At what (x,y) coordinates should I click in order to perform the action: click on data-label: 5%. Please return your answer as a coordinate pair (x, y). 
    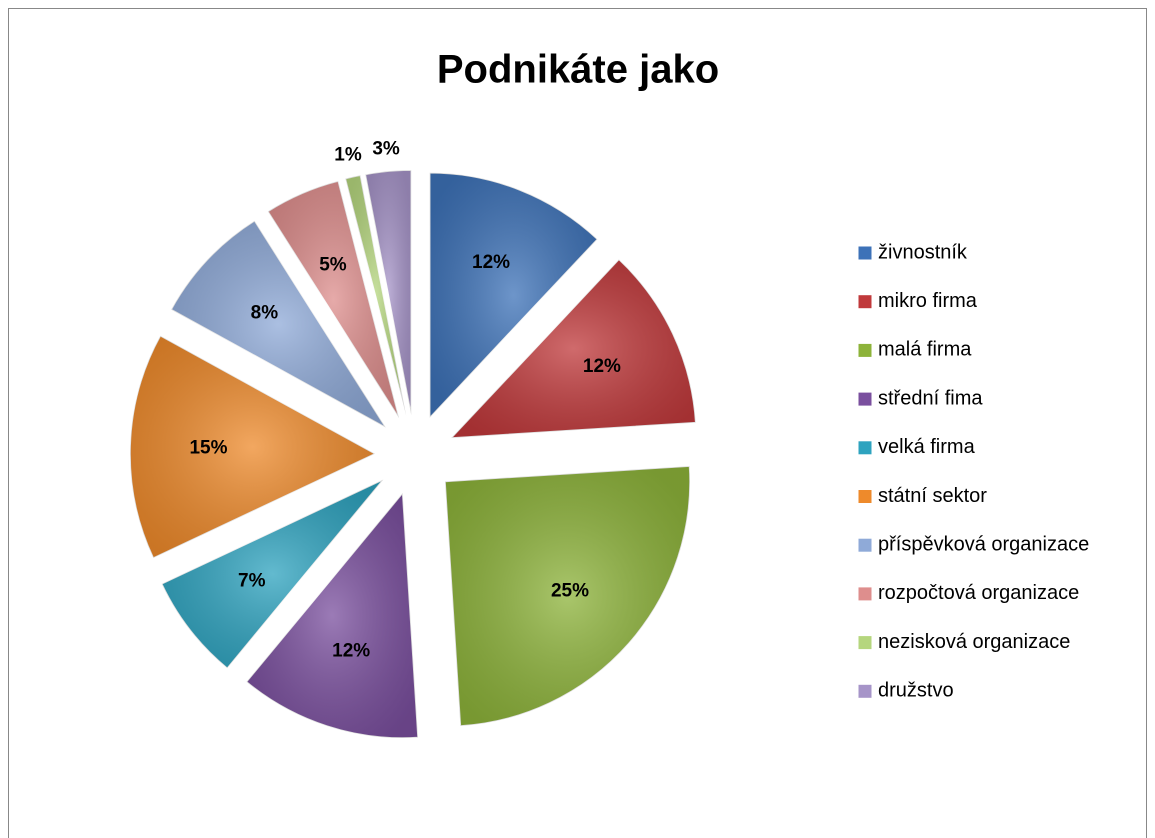
    Looking at the image, I should click on (333, 264).